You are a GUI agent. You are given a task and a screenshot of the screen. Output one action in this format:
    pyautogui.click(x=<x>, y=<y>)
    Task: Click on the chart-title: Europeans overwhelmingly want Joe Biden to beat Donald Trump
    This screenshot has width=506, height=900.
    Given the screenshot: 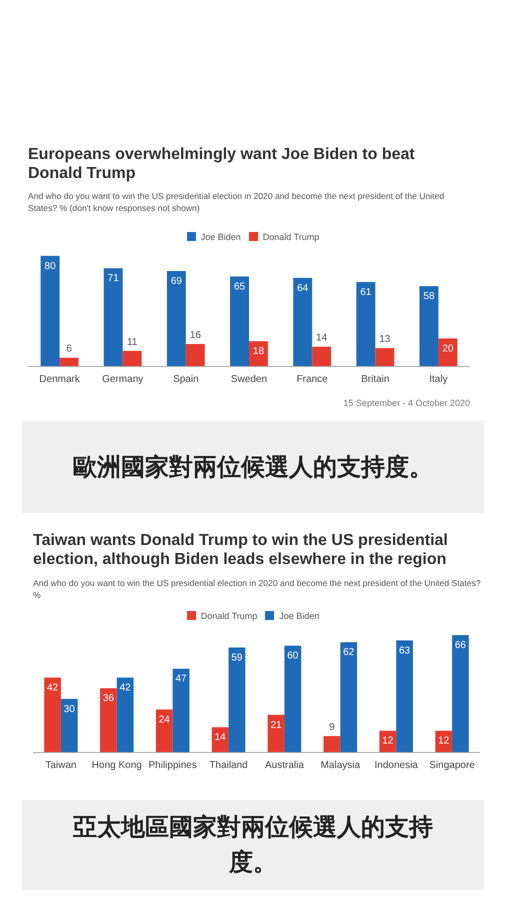 What is the action you would take?
    pyautogui.click(x=222, y=164)
    